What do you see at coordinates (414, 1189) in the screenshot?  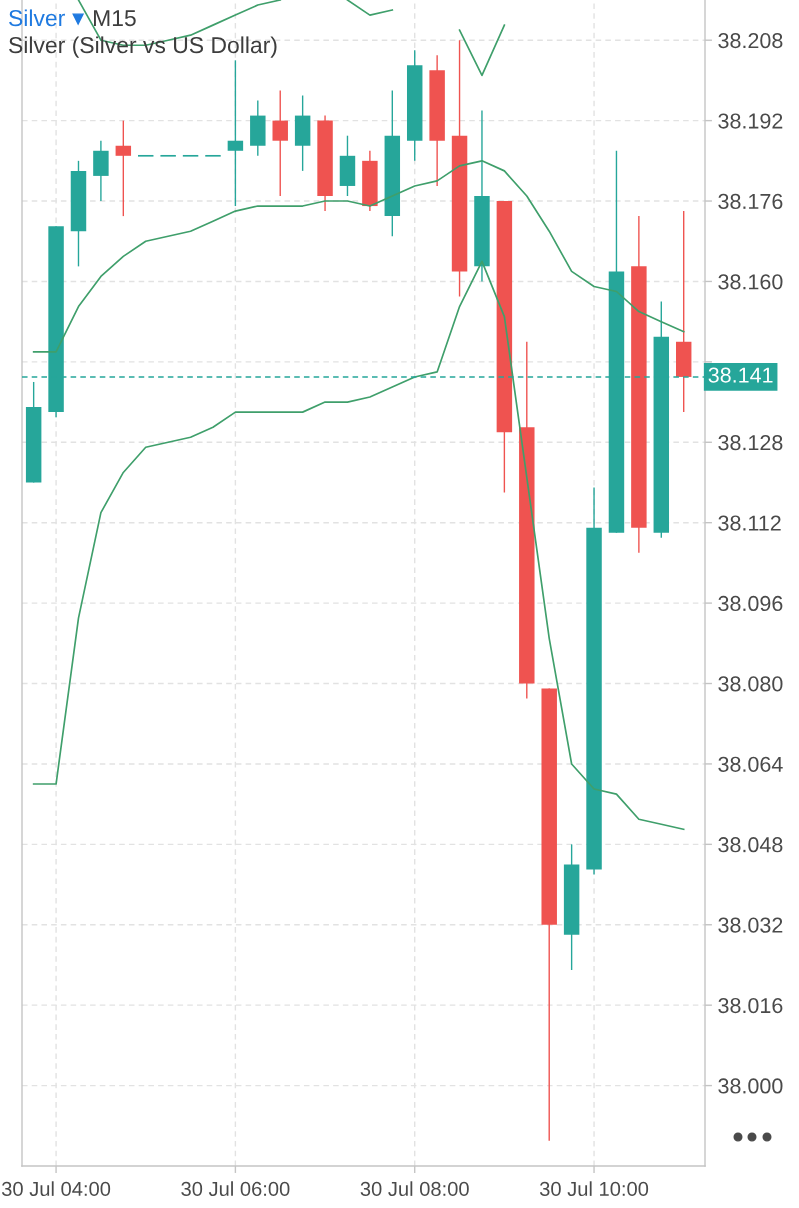 I see `x-tick-label: 30 Jul 08:00` at bounding box center [414, 1189].